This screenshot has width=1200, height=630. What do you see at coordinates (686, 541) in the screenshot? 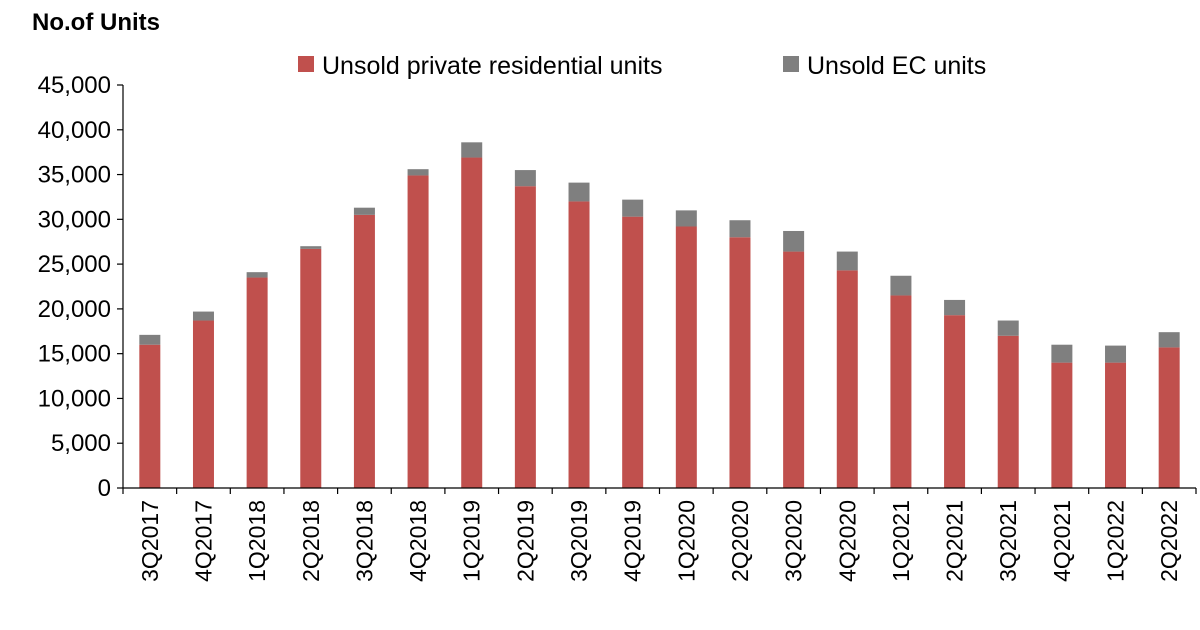
I see `x-tick-label: 1Q2020` at bounding box center [686, 541].